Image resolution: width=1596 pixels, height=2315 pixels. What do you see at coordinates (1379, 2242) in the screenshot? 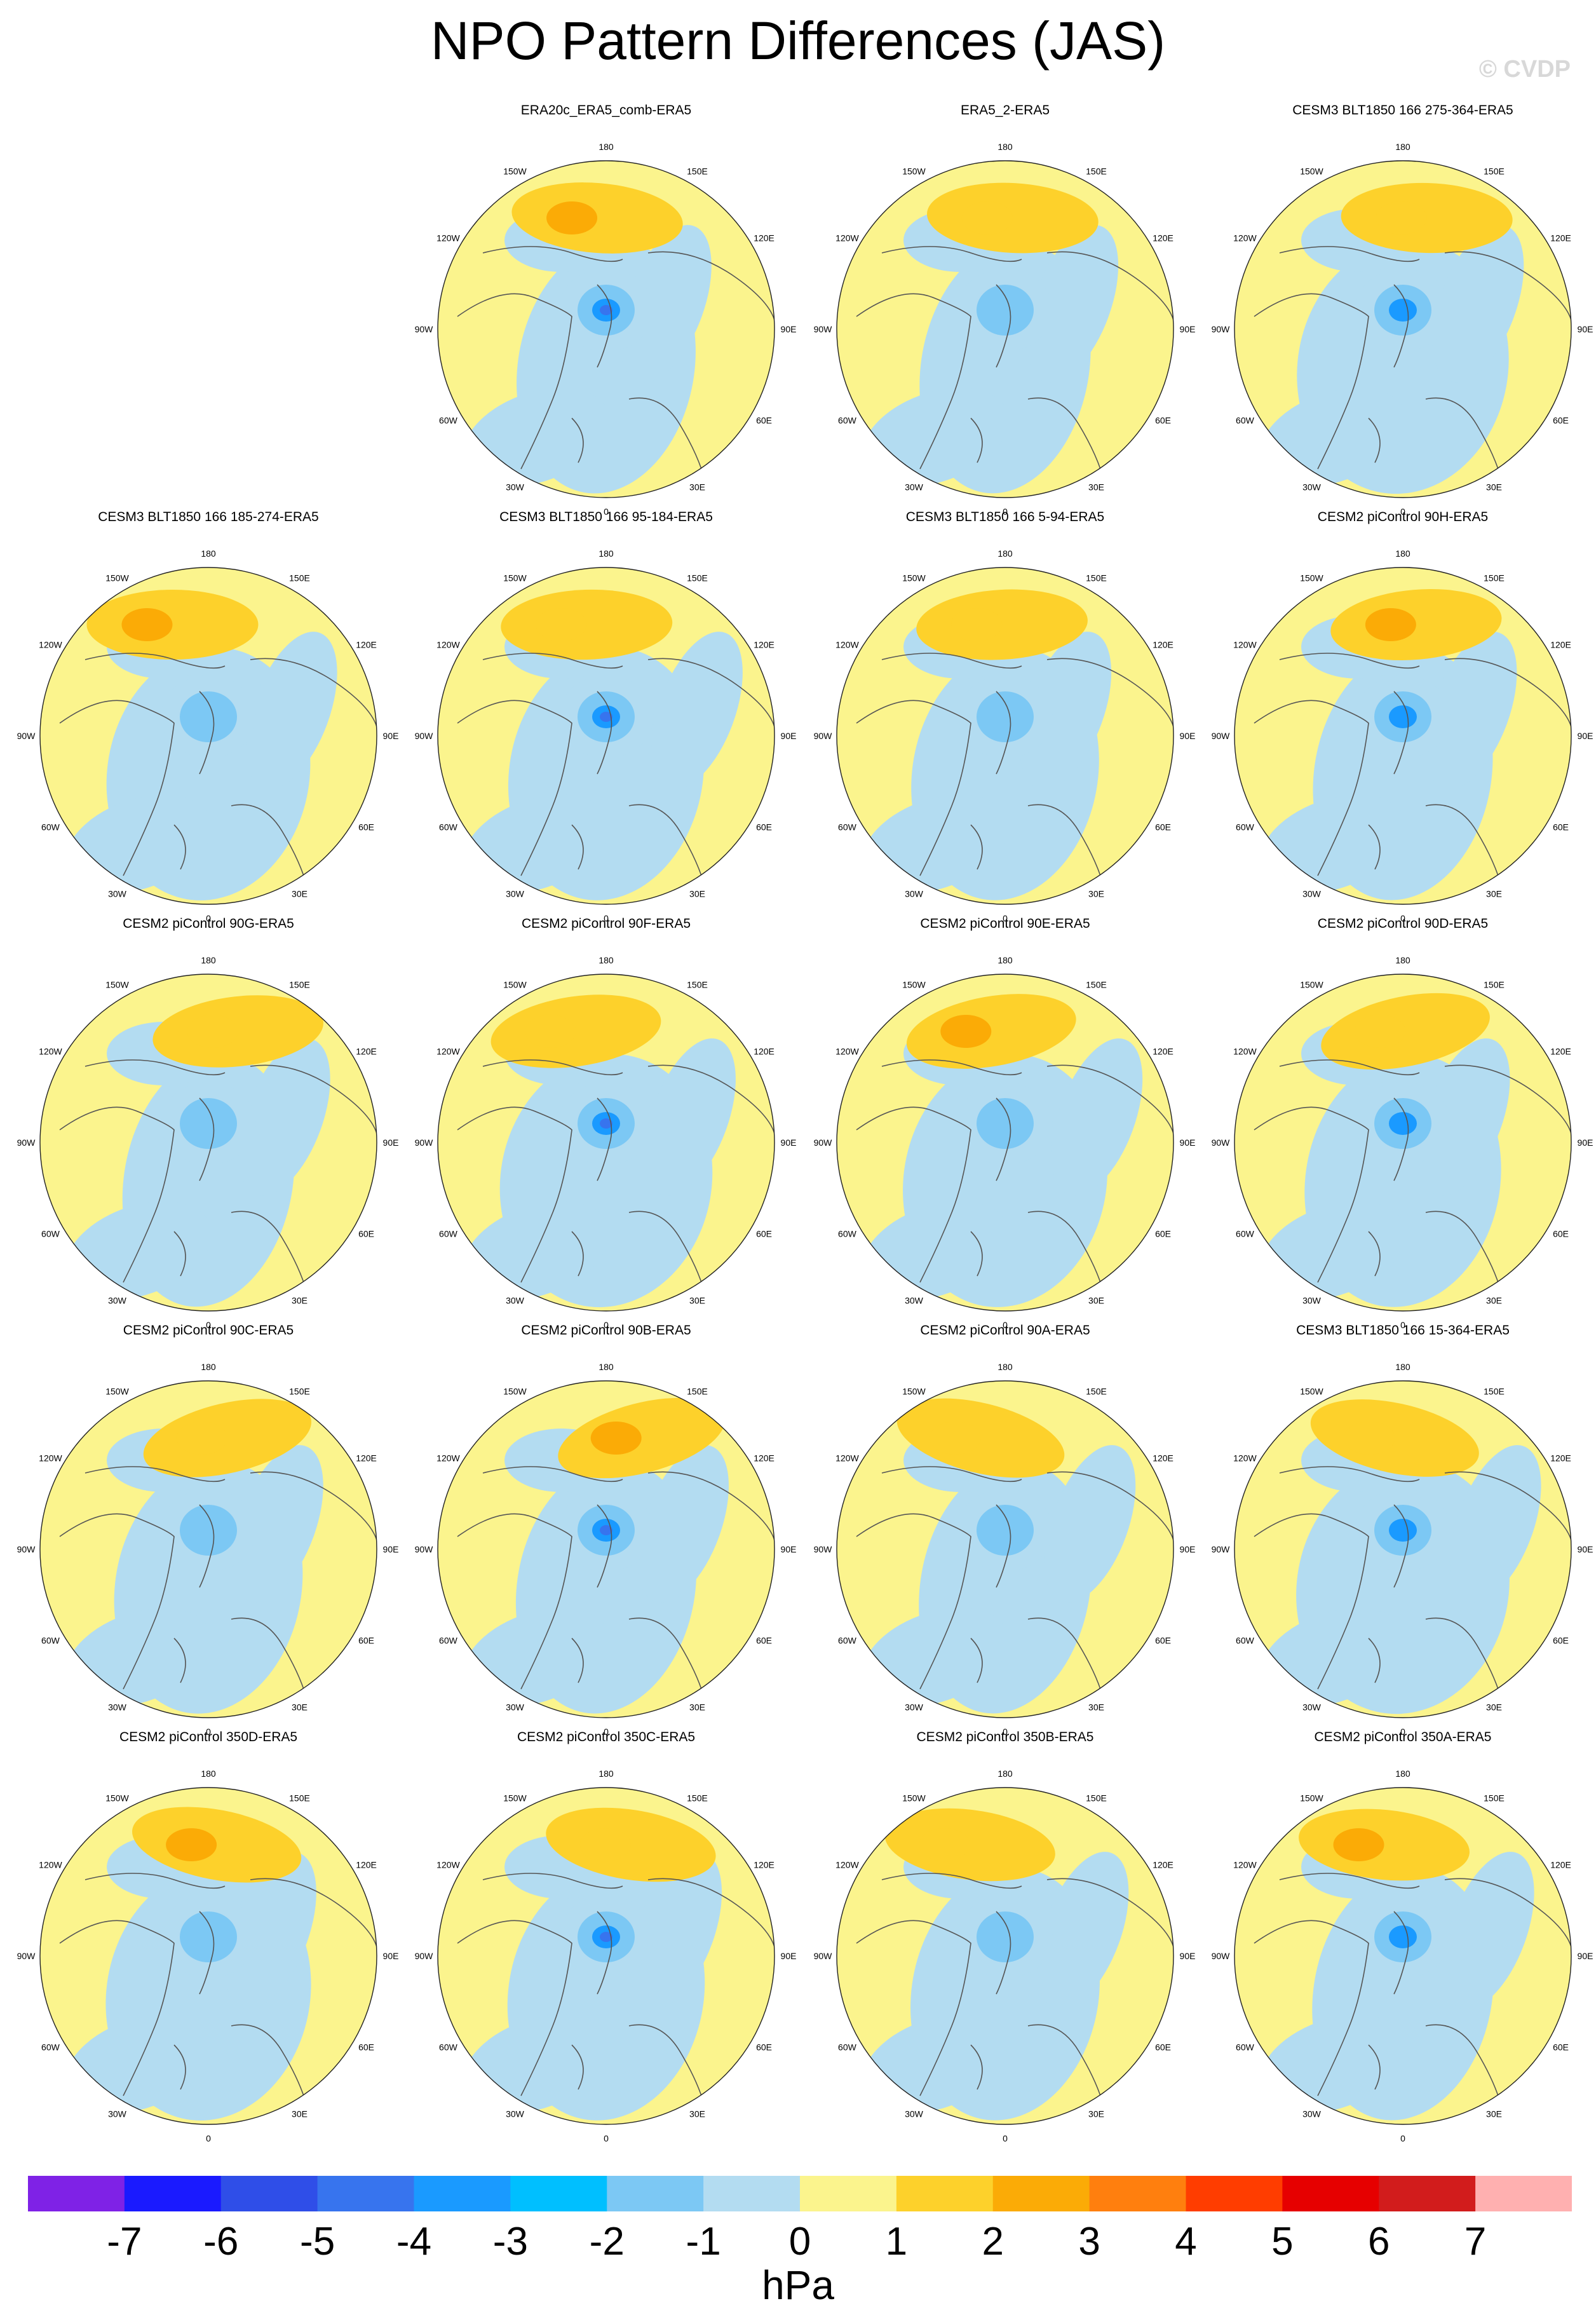
I see `colorbar-tick-label: 6` at bounding box center [1379, 2242].